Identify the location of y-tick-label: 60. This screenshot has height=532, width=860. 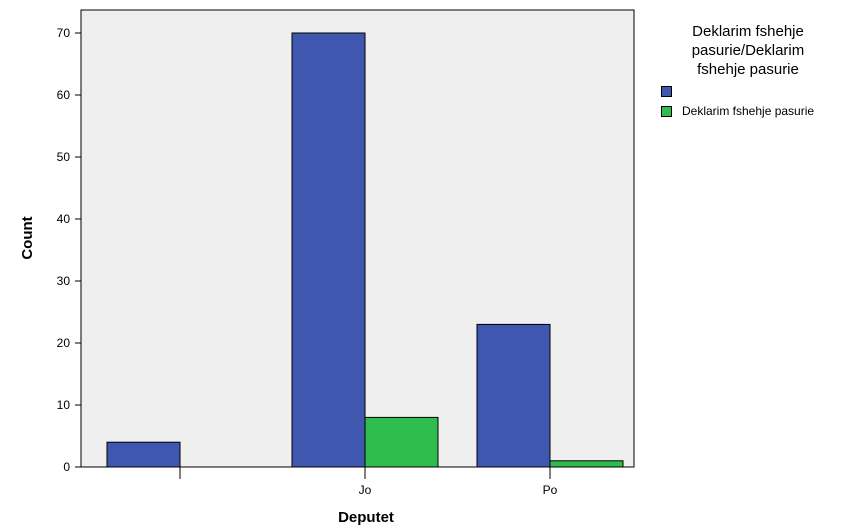
(64, 95).